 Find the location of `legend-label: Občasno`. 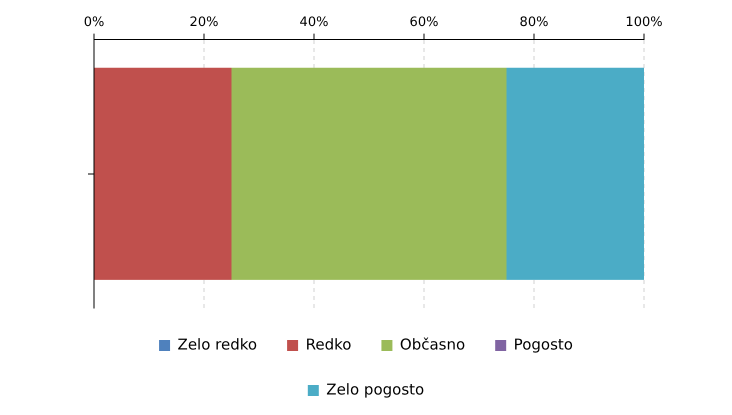

legend-label: Občasno is located at coordinates (433, 344).